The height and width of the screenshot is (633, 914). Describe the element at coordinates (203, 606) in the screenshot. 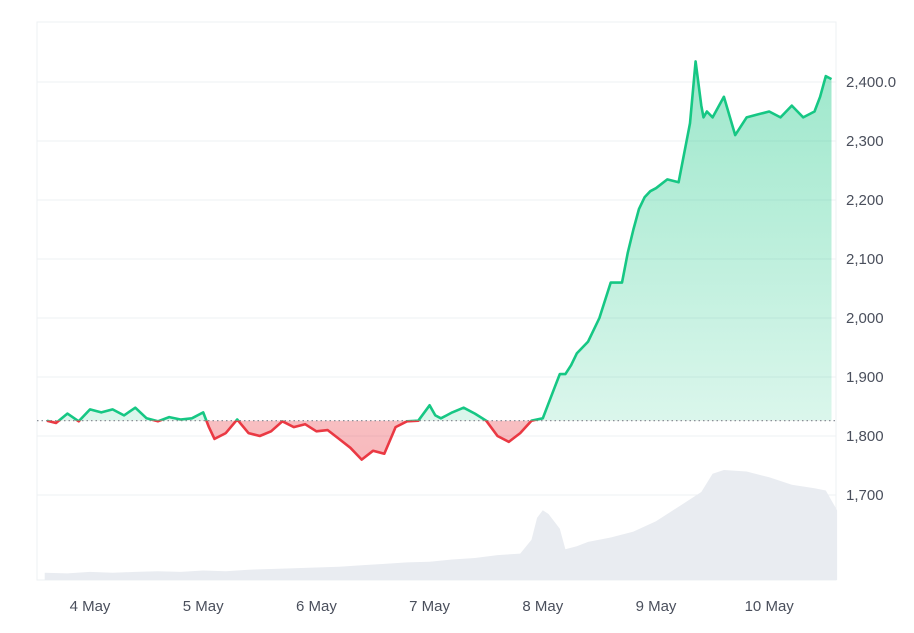

I see `x-tick-label: 5 May` at that location.